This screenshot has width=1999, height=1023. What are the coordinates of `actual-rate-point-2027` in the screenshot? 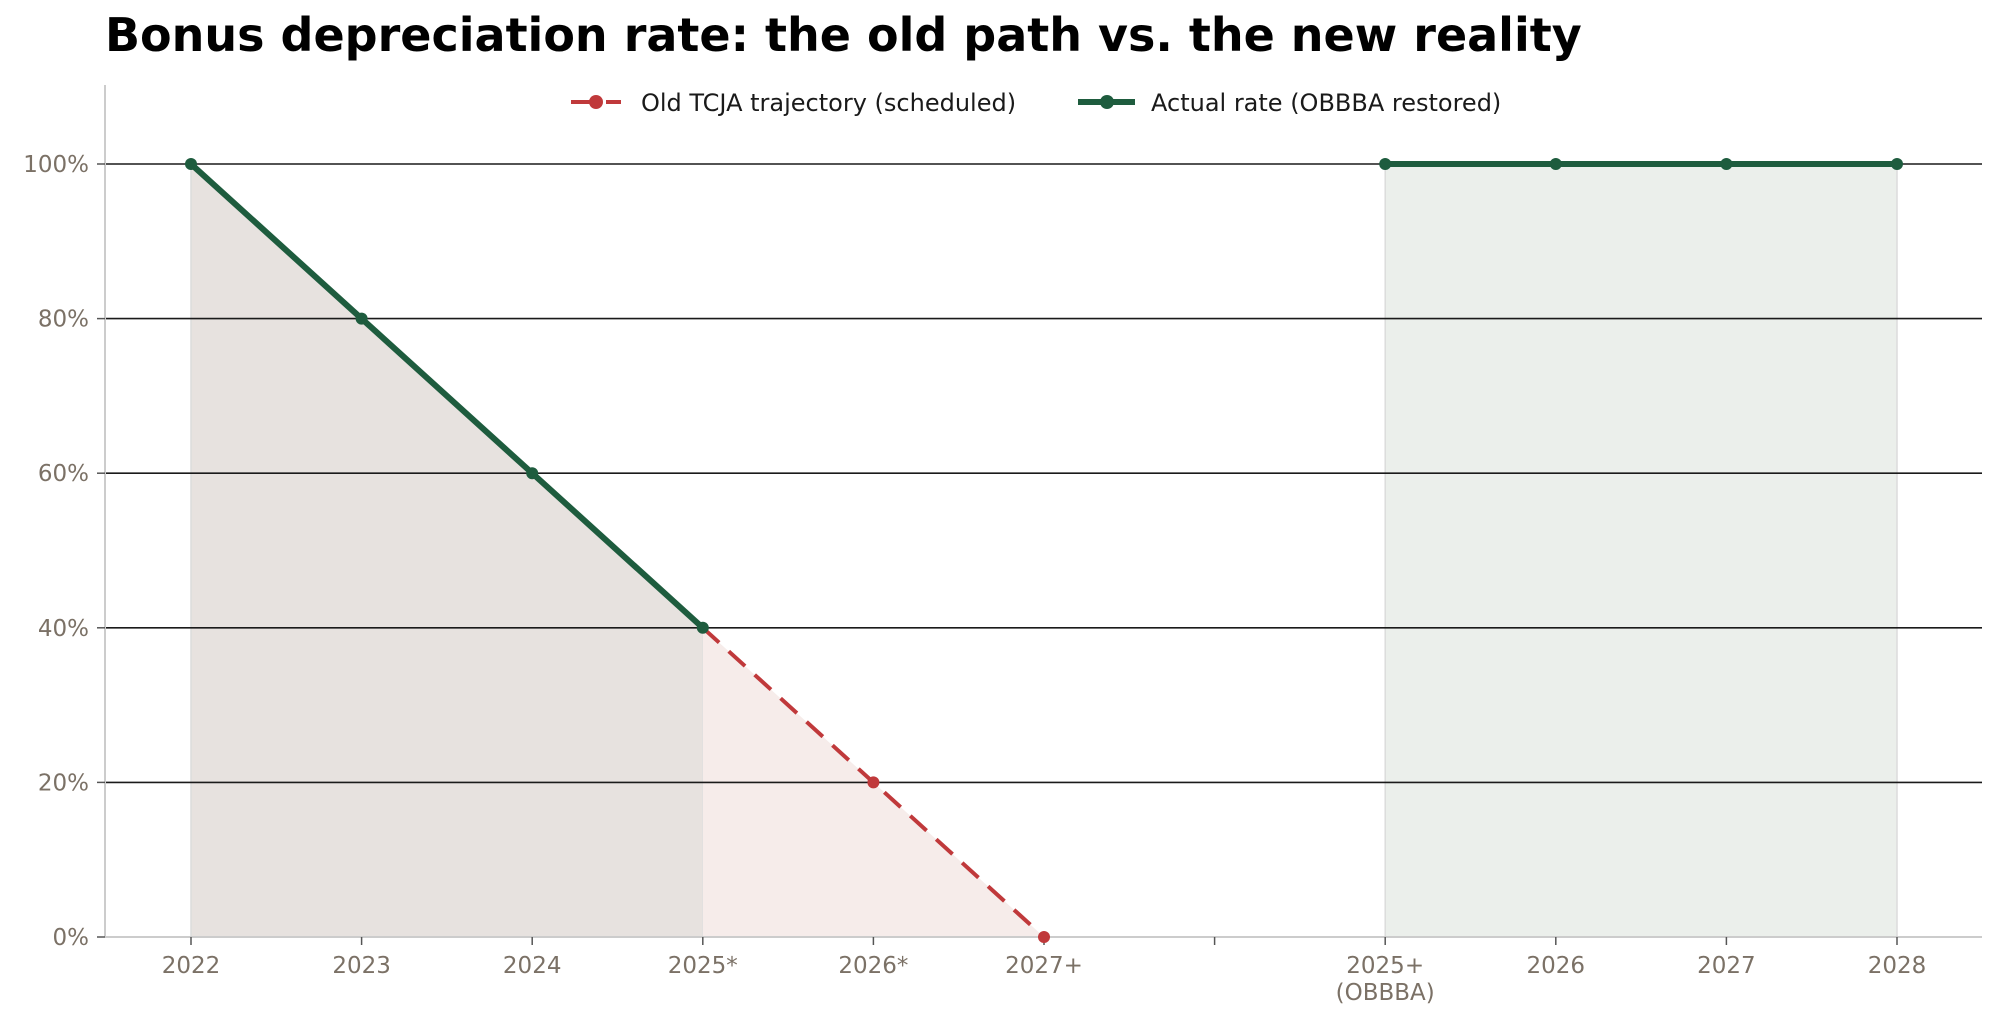 It's located at (1726, 164).